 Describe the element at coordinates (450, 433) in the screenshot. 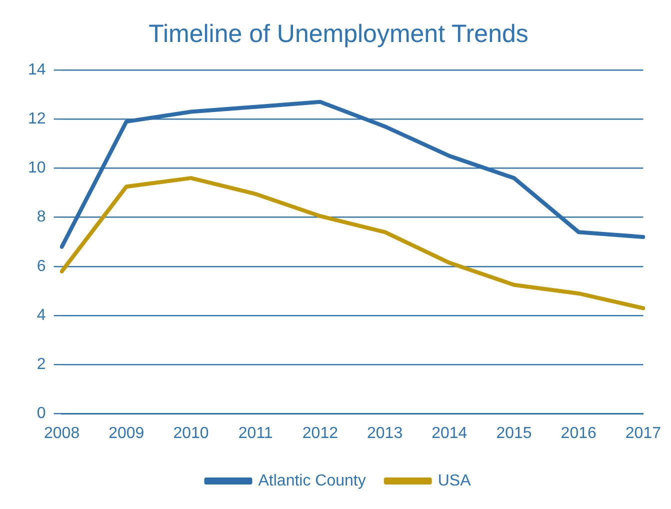

I see `x-tick-label: 2014` at that location.